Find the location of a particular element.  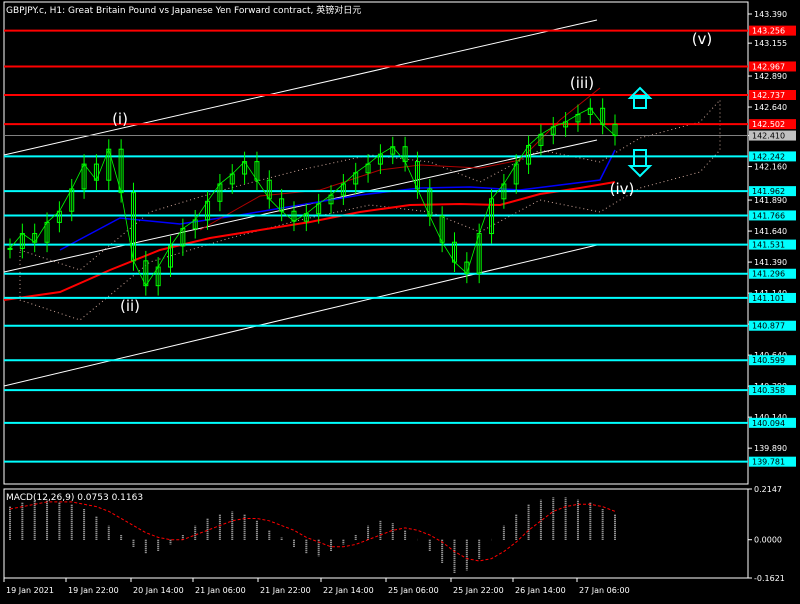

y-tick-label: 141.640 is located at coordinates (770, 231).